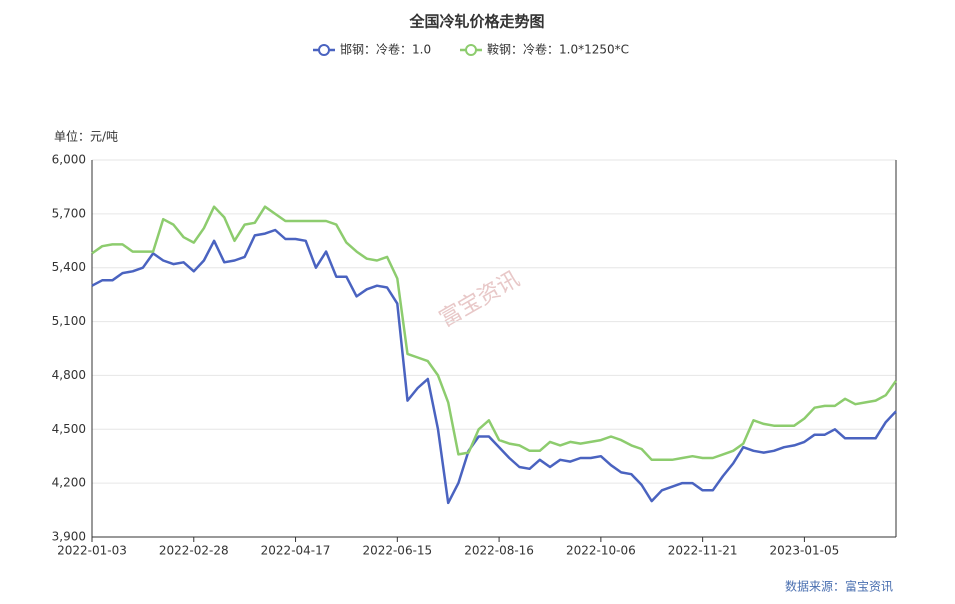  I want to click on x-tick-label: 2022-08-16, so click(499, 551).